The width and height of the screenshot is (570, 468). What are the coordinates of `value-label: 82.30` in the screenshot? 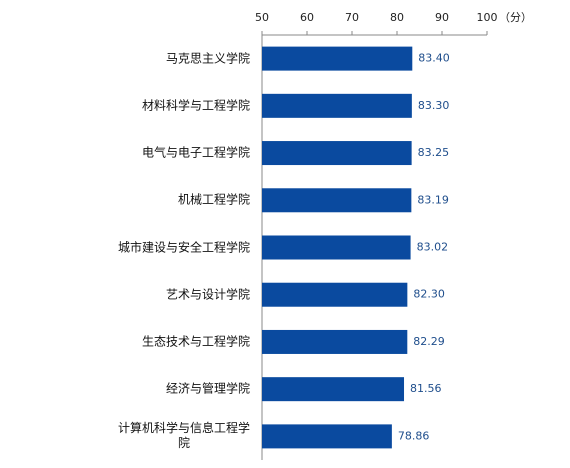 It's located at (429, 294).